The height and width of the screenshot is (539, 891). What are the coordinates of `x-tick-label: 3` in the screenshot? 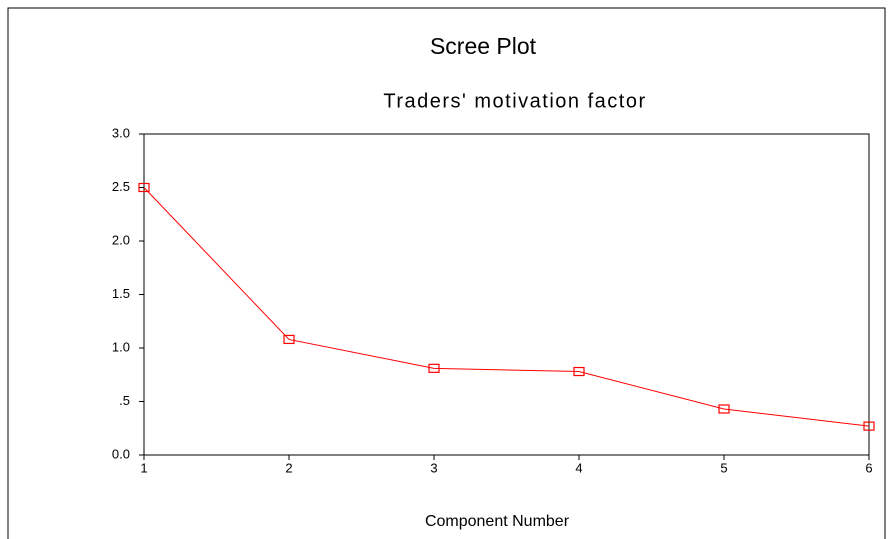 It's located at (433, 467).